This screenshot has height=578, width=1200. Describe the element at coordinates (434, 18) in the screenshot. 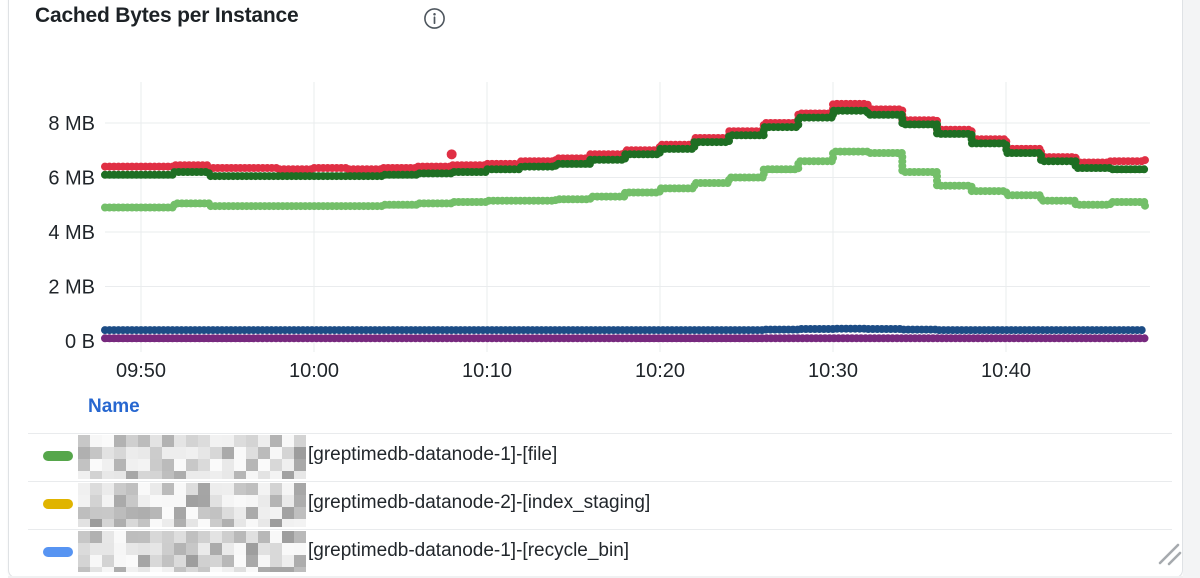

I see `info-circle-icon` at that location.